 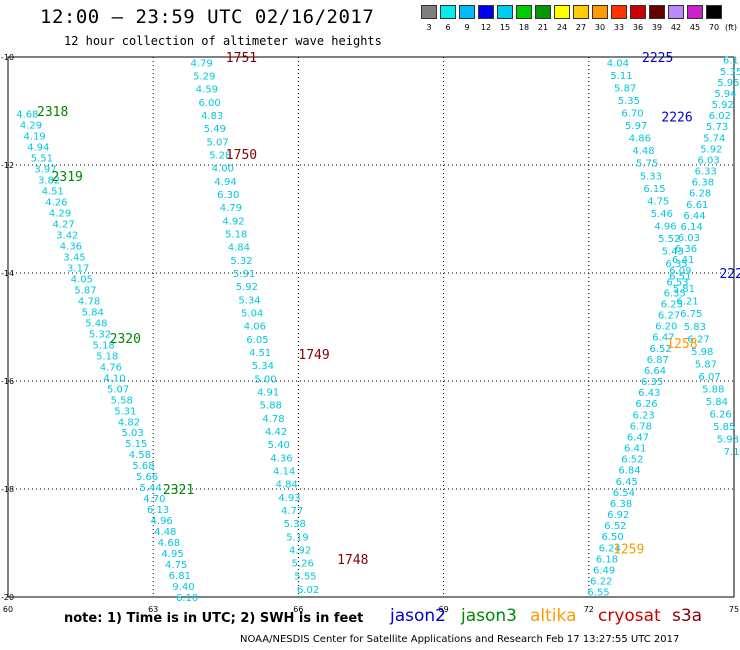 I want to click on legend-label: 15, so click(x=505, y=27).